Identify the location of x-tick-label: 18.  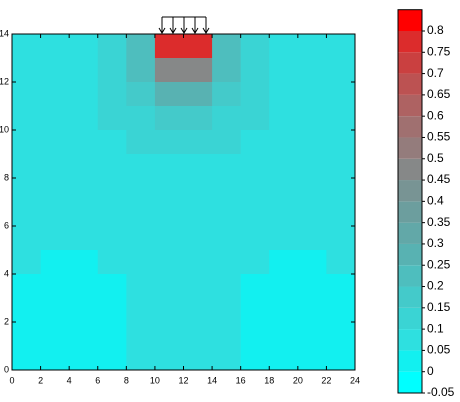
(269, 380).